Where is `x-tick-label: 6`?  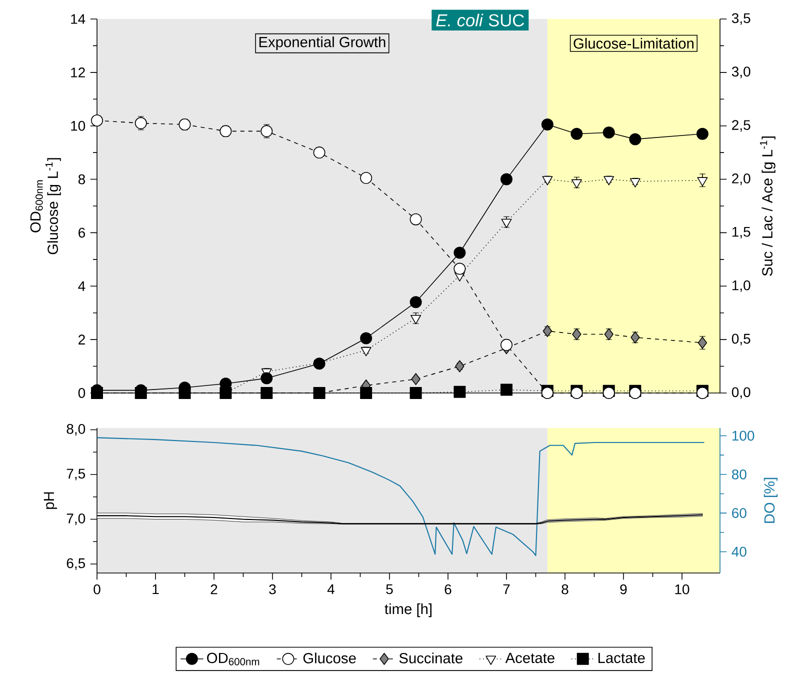 x-tick-label: 6 is located at coordinates (448, 589).